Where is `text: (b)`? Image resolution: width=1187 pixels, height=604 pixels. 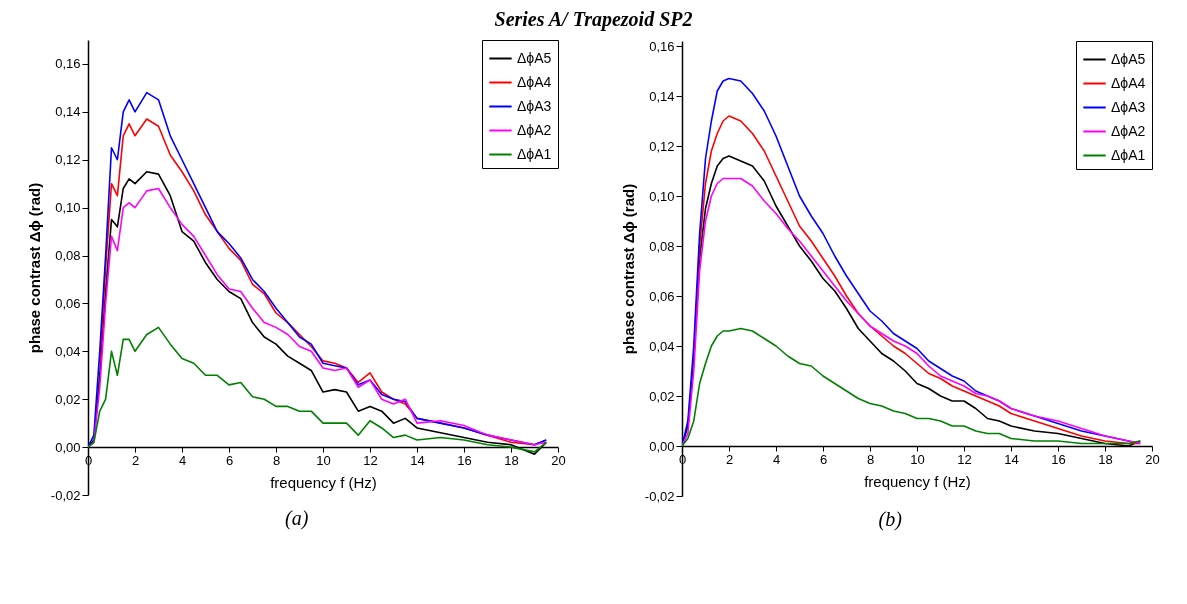
text: (b) is located at coordinates (890, 519).